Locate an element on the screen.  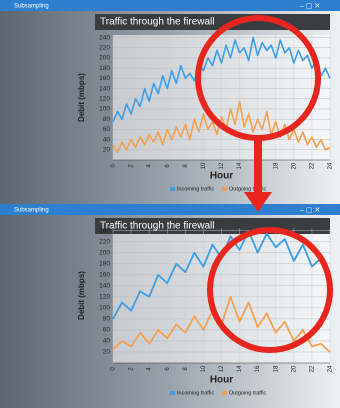
arrow-head is located at coordinates (258, 202).